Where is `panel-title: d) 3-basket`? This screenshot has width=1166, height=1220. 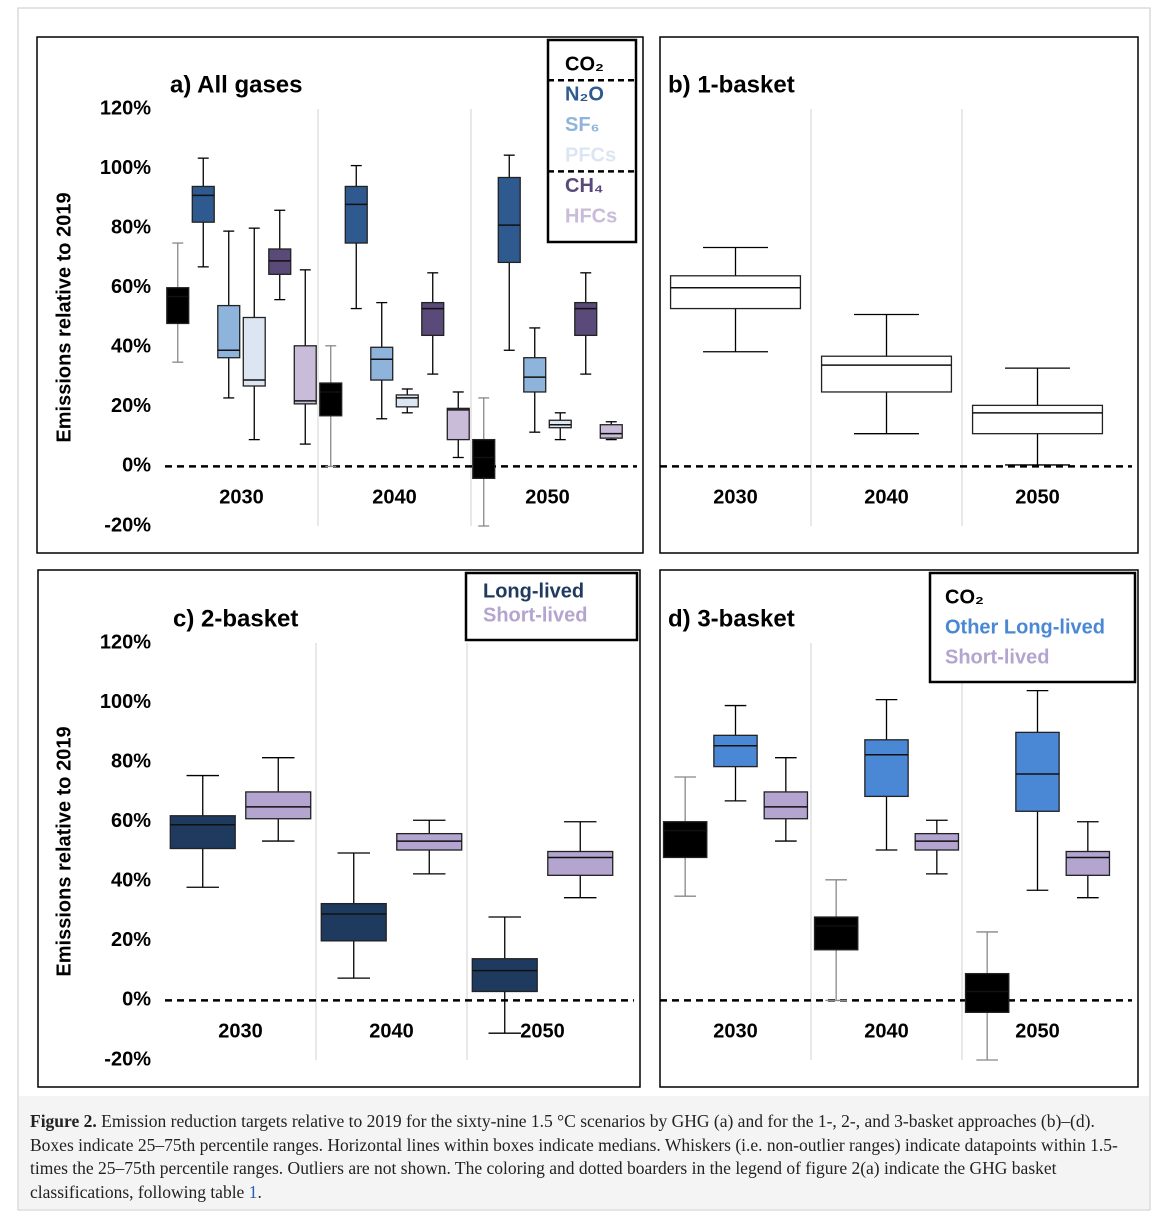
panel-title: d) 3-basket is located at coordinates (731, 618).